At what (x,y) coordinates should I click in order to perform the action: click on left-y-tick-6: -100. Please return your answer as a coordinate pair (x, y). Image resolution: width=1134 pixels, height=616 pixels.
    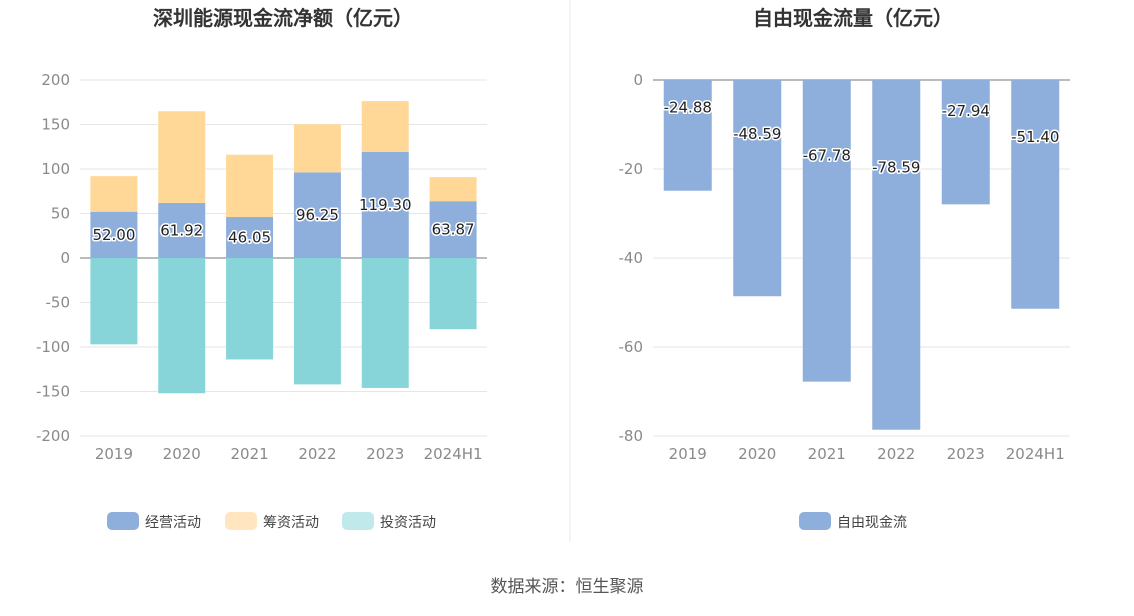
    Looking at the image, I should click on (53, 347).